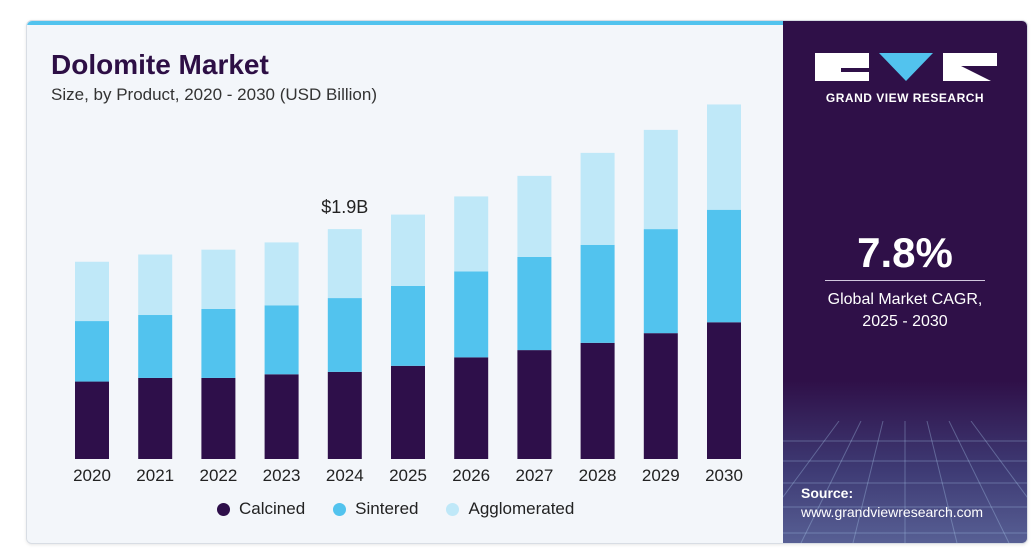 Image resolution: width=1033 pixels, height=552 pixels. I want to click on bar-sintered-2027, so click(534, 303).